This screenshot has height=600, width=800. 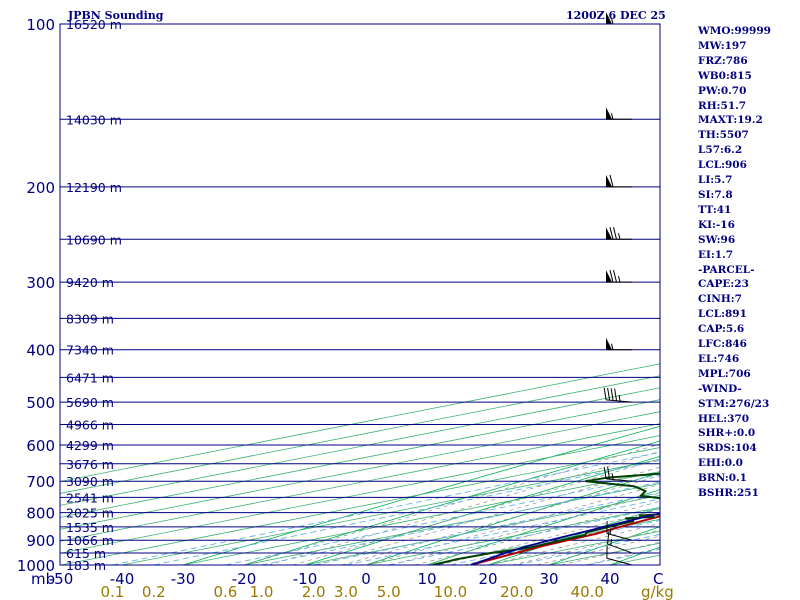 I want to click on index-item: SRDS:104, so click(x=727, y=448).